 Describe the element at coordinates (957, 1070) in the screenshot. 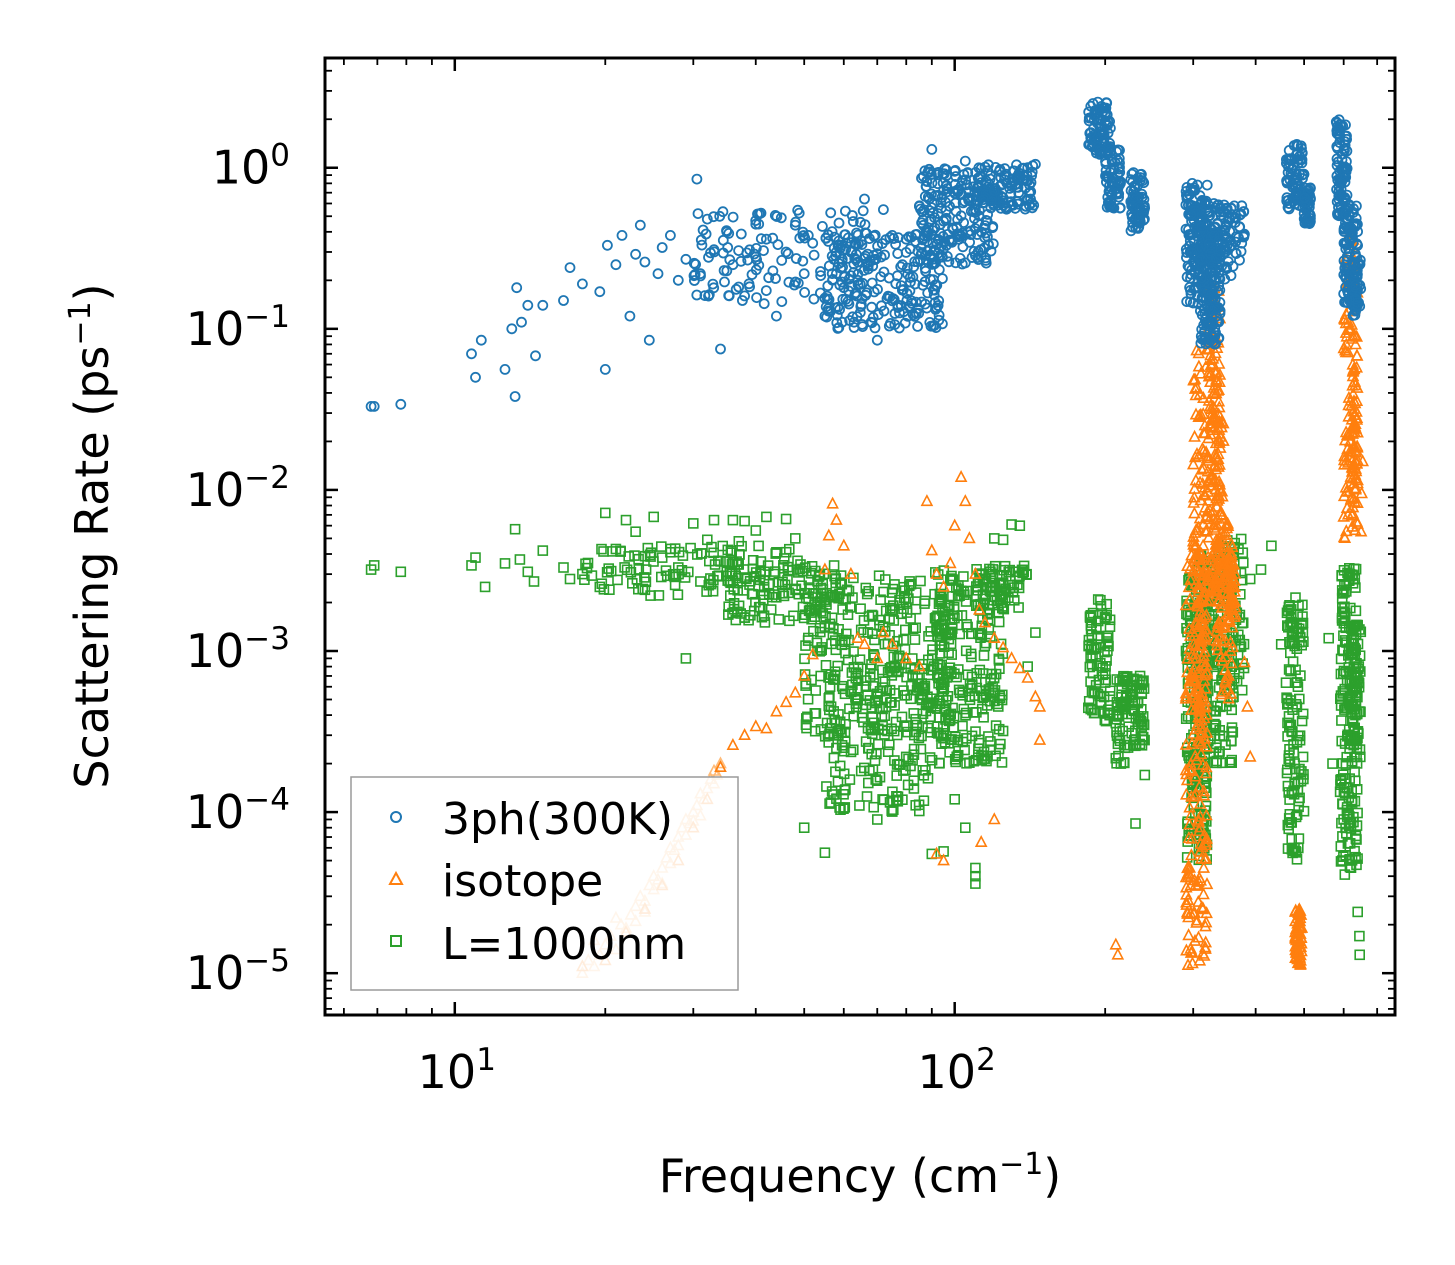

I see `x-tick-label: 102` at that location.